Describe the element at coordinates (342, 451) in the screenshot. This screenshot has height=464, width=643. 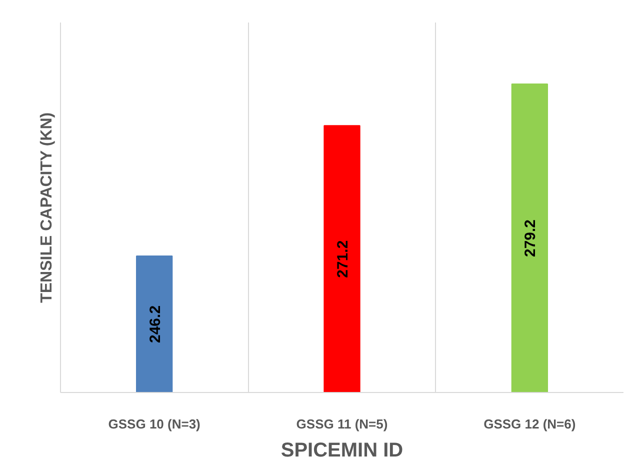
I see `x-axis-title: SPICEMIN ID` at that location.